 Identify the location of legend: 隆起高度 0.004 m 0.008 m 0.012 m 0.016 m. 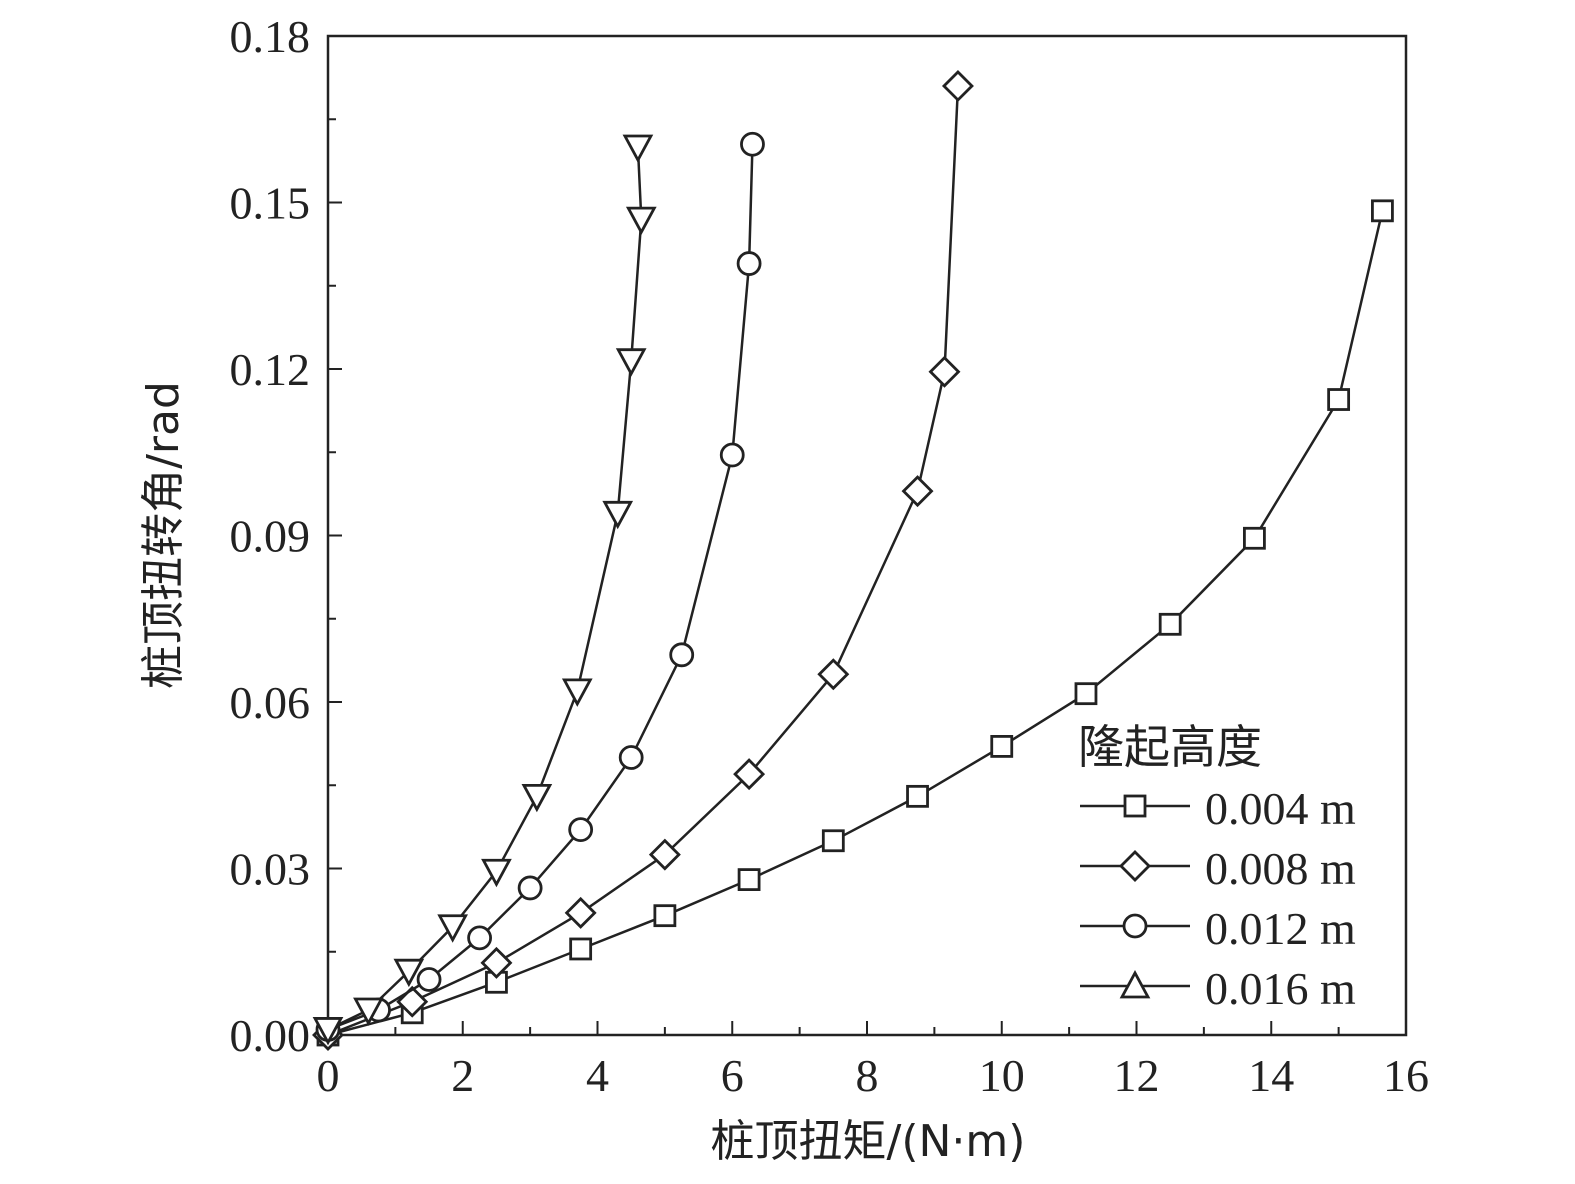
(1217, 867).